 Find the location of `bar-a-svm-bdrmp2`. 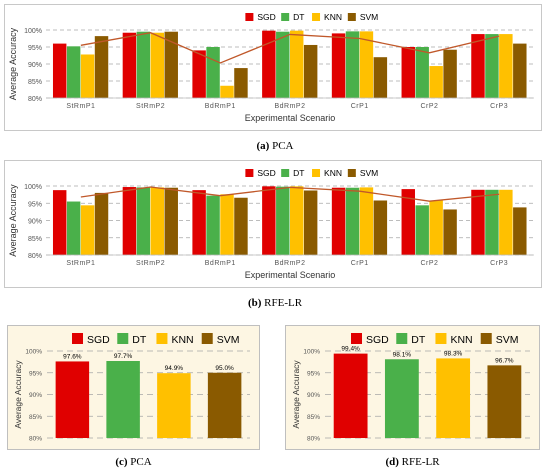

bar-a-svm-bdrmp2 is located at coordinates (310, 71).